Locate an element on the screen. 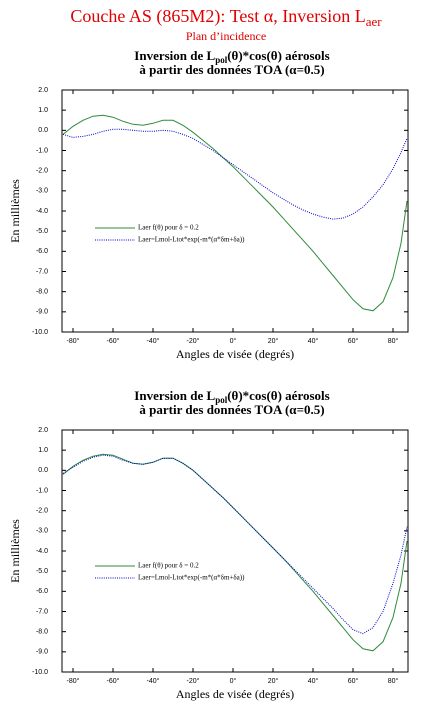 Image resolution: width=423 pixels, height=714 pixels. series-line is located at coordinates (235, 174).